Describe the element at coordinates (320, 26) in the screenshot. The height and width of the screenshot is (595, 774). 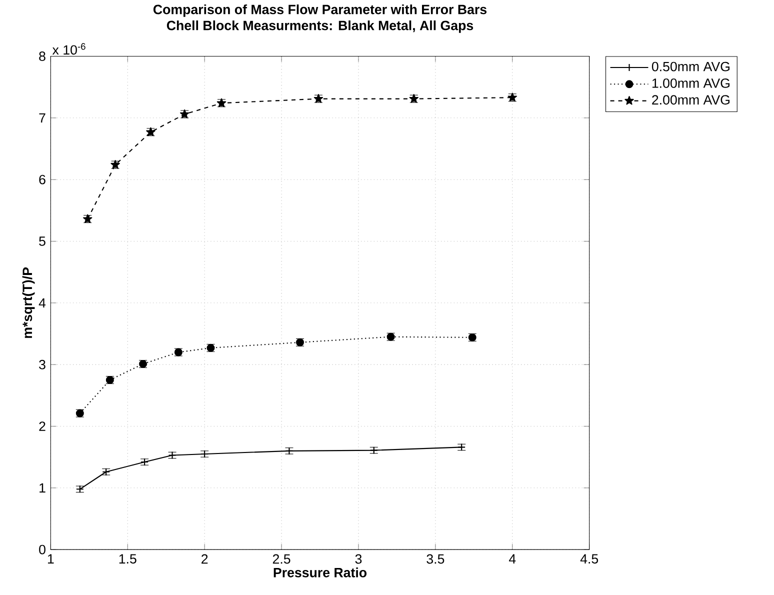
I see `chart-subtitle: Chell Block Measurments: Blank Metal, All Gaps` at that location.